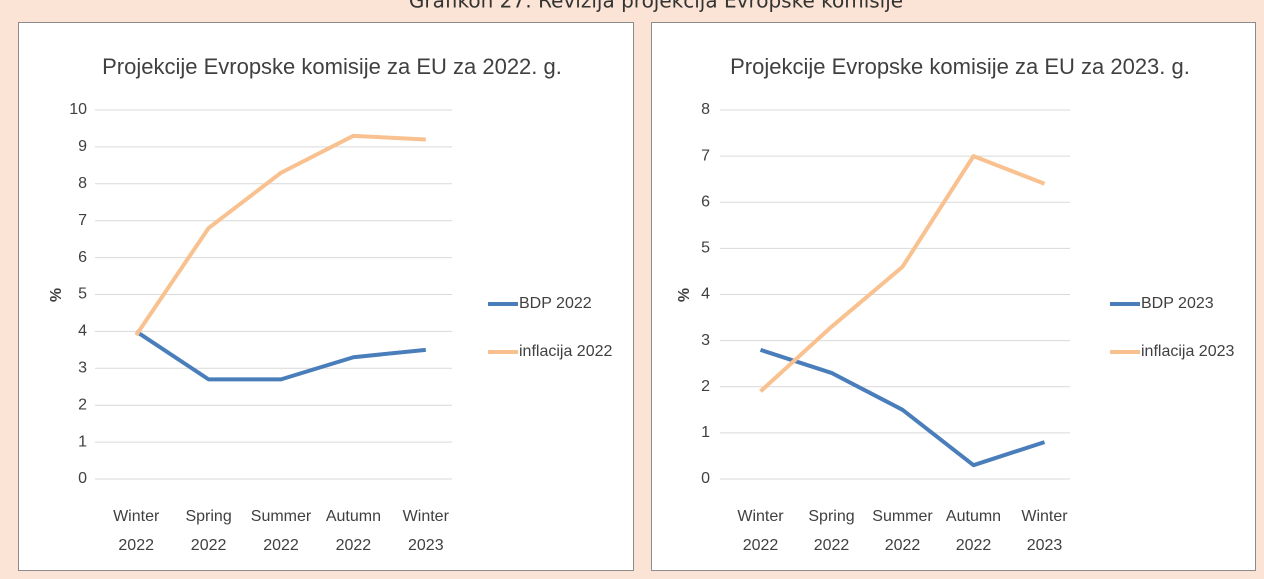 Image resolution: width=1264 pixels, height=579 pixels. What do you see at coordinates (555, 303) in the screenshot?
I see `legend-label: BDP 2022` at bounding box center [555, 303].